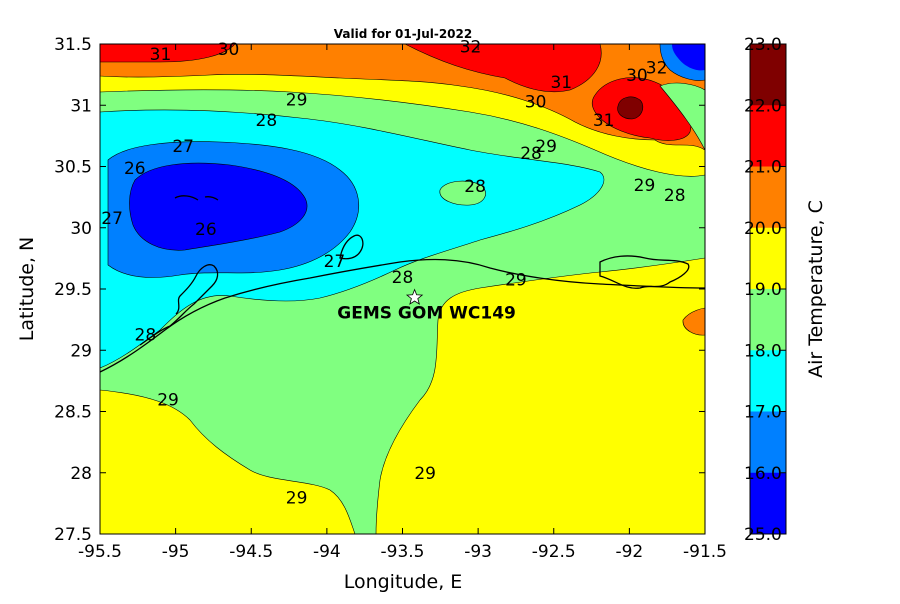 The height and width of the screenshot is (604, 900). Describe the element at coordinates (196, 198) in the screenshot. I see `coastline-lake` at that location.